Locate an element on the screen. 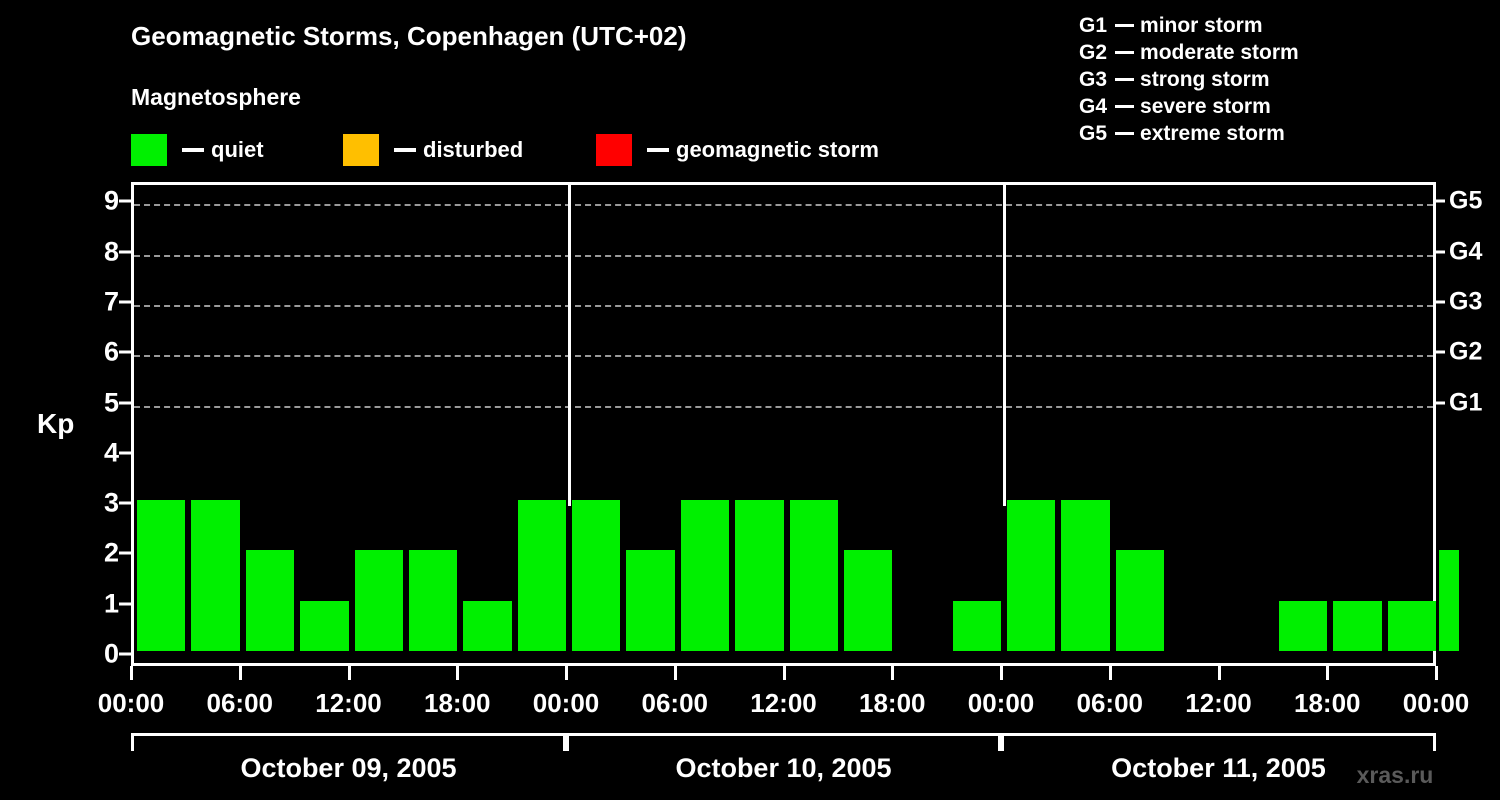 The height and width of the screenshot is (800, 1500). gscale-description: severe storm is located at coordinates (1205, 106).